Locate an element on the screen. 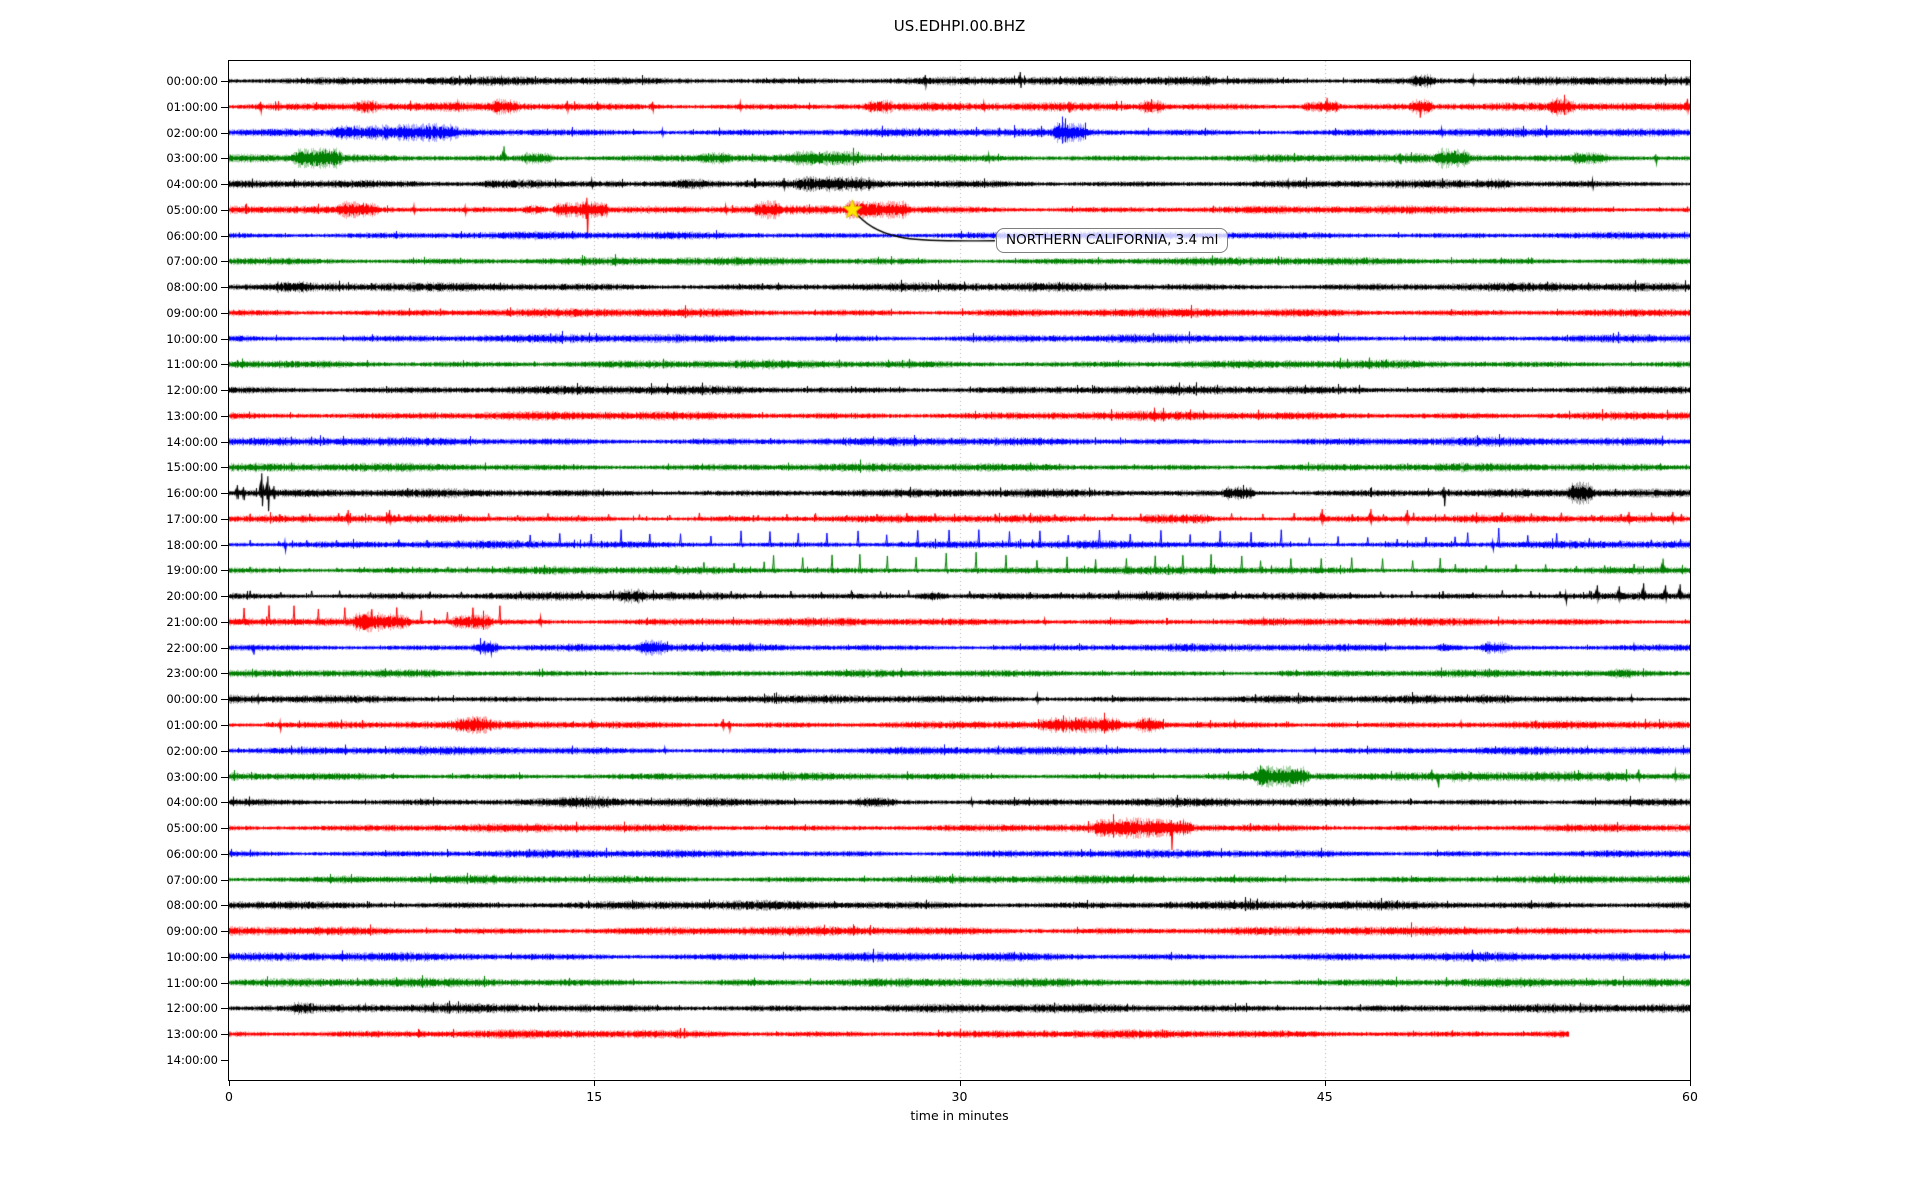 The image size is (1920, 1200). x-tick-label: 45 is located at coordinates (1324, 1096).